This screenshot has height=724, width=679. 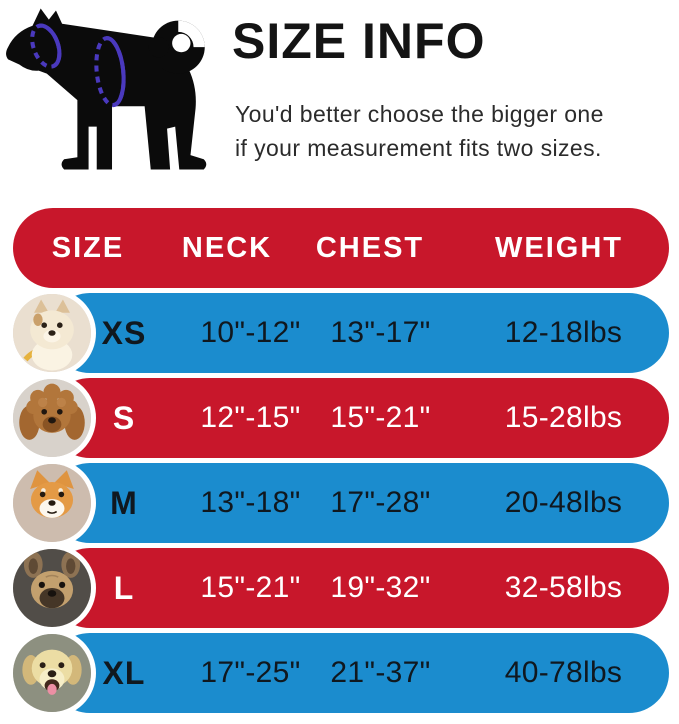 I want to click on row-pill: XS 10"-12" 13"-17" 12-18lbs, so click(x=359, y=333).